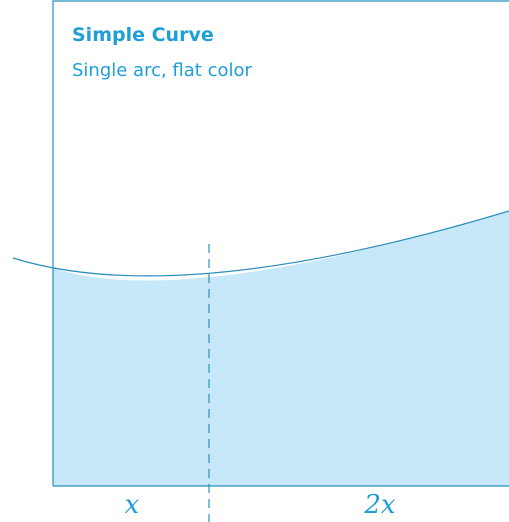  What do you see at coordinates (162, 70) in the screenshot?
I see `card-subtitle: Single arc, flat color` at bounding box center [162, 70].